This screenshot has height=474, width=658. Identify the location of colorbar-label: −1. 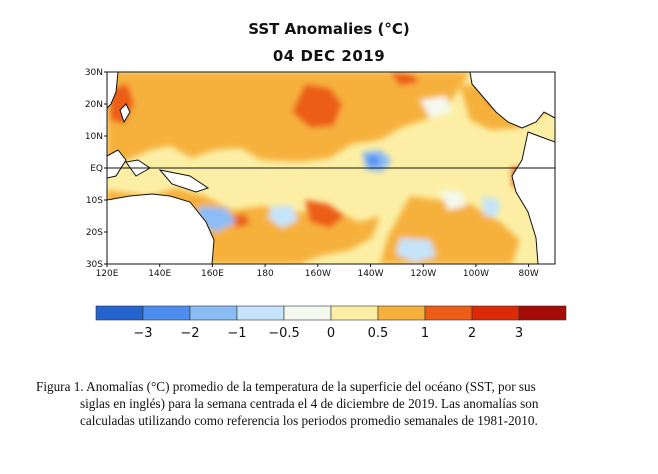
(236, 333).